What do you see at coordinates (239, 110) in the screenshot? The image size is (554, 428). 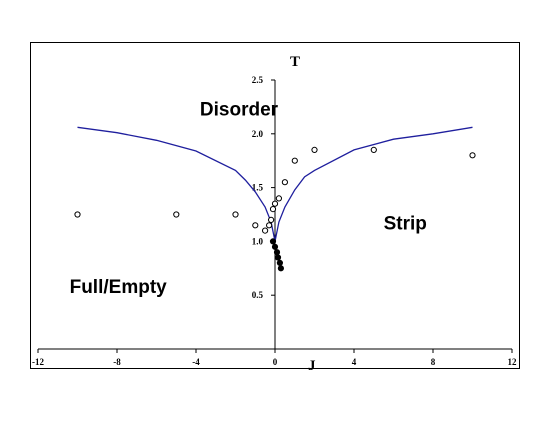 I see `region-label: Disorder` at bounding box center [239, 110].